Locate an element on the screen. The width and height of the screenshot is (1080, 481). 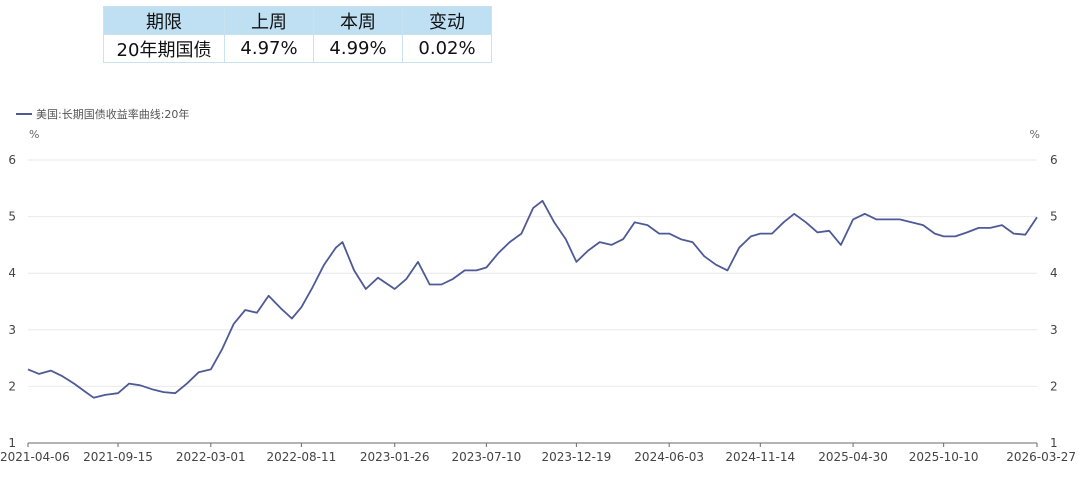
summary-header-row: 期限 上周 本周 变动 is located at coordinates (297, 20).